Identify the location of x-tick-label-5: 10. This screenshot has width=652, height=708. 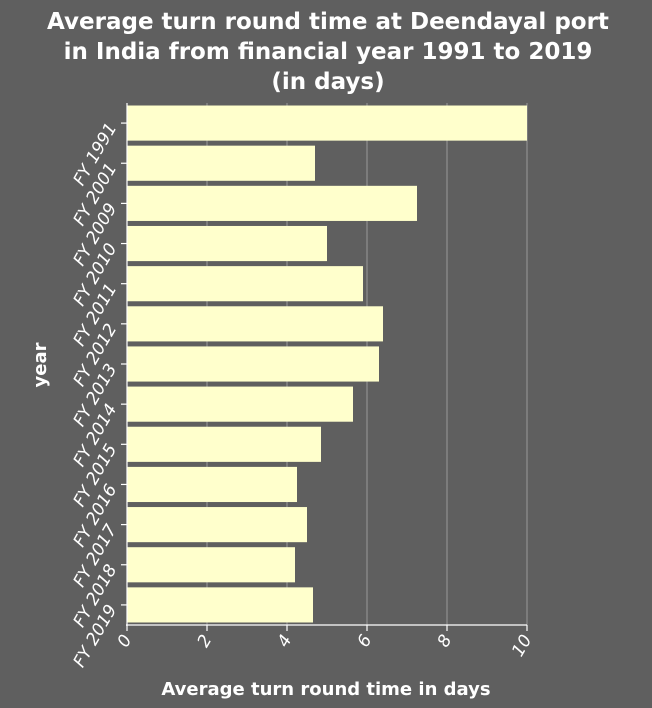
(522, 646).